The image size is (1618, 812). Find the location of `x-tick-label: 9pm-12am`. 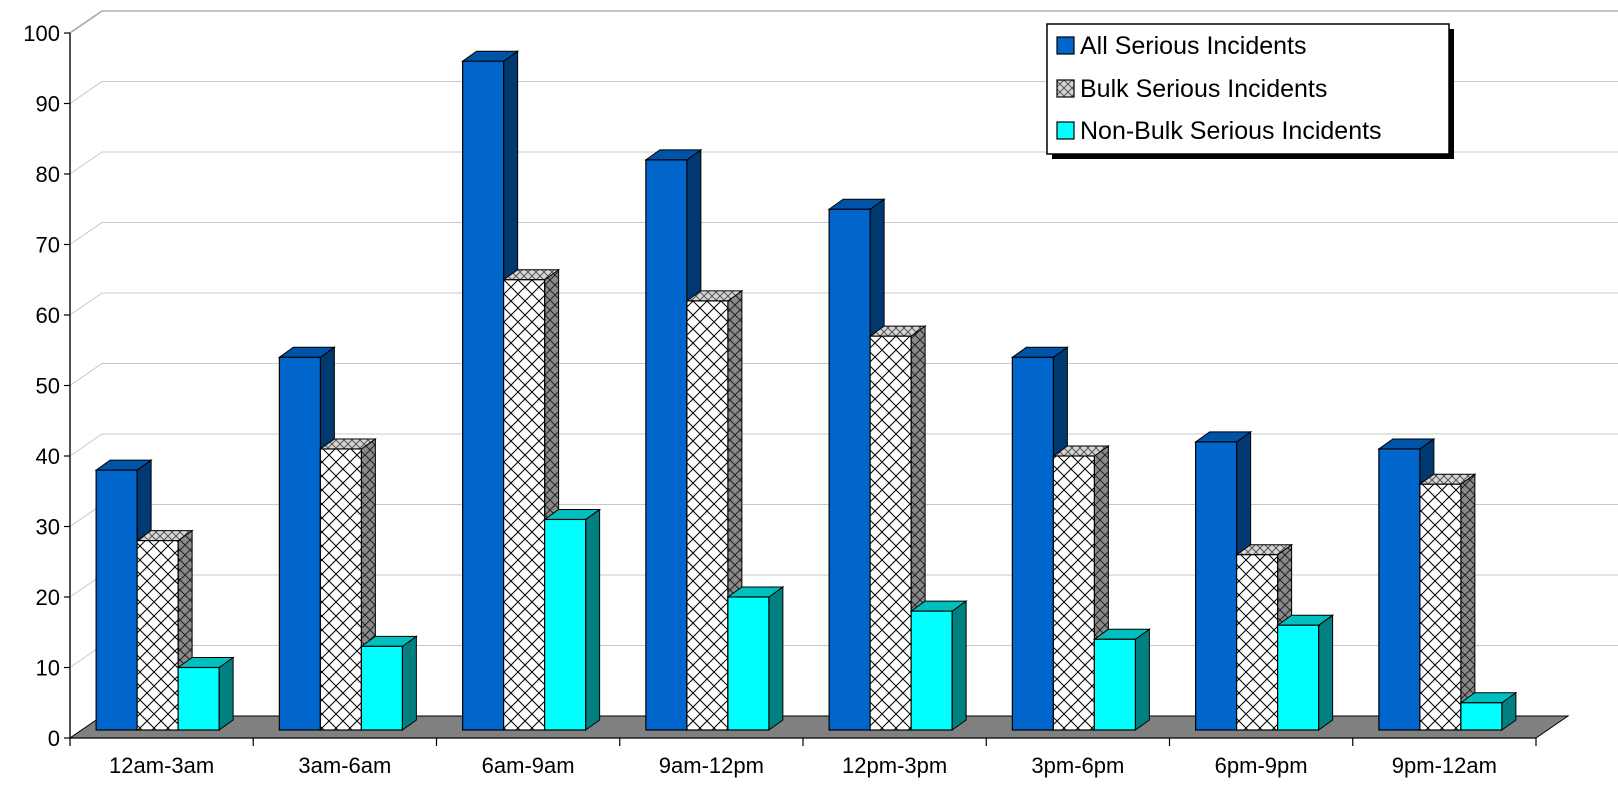

x-tick-label: 9pm-12am is located at coordinates (1444, 765).